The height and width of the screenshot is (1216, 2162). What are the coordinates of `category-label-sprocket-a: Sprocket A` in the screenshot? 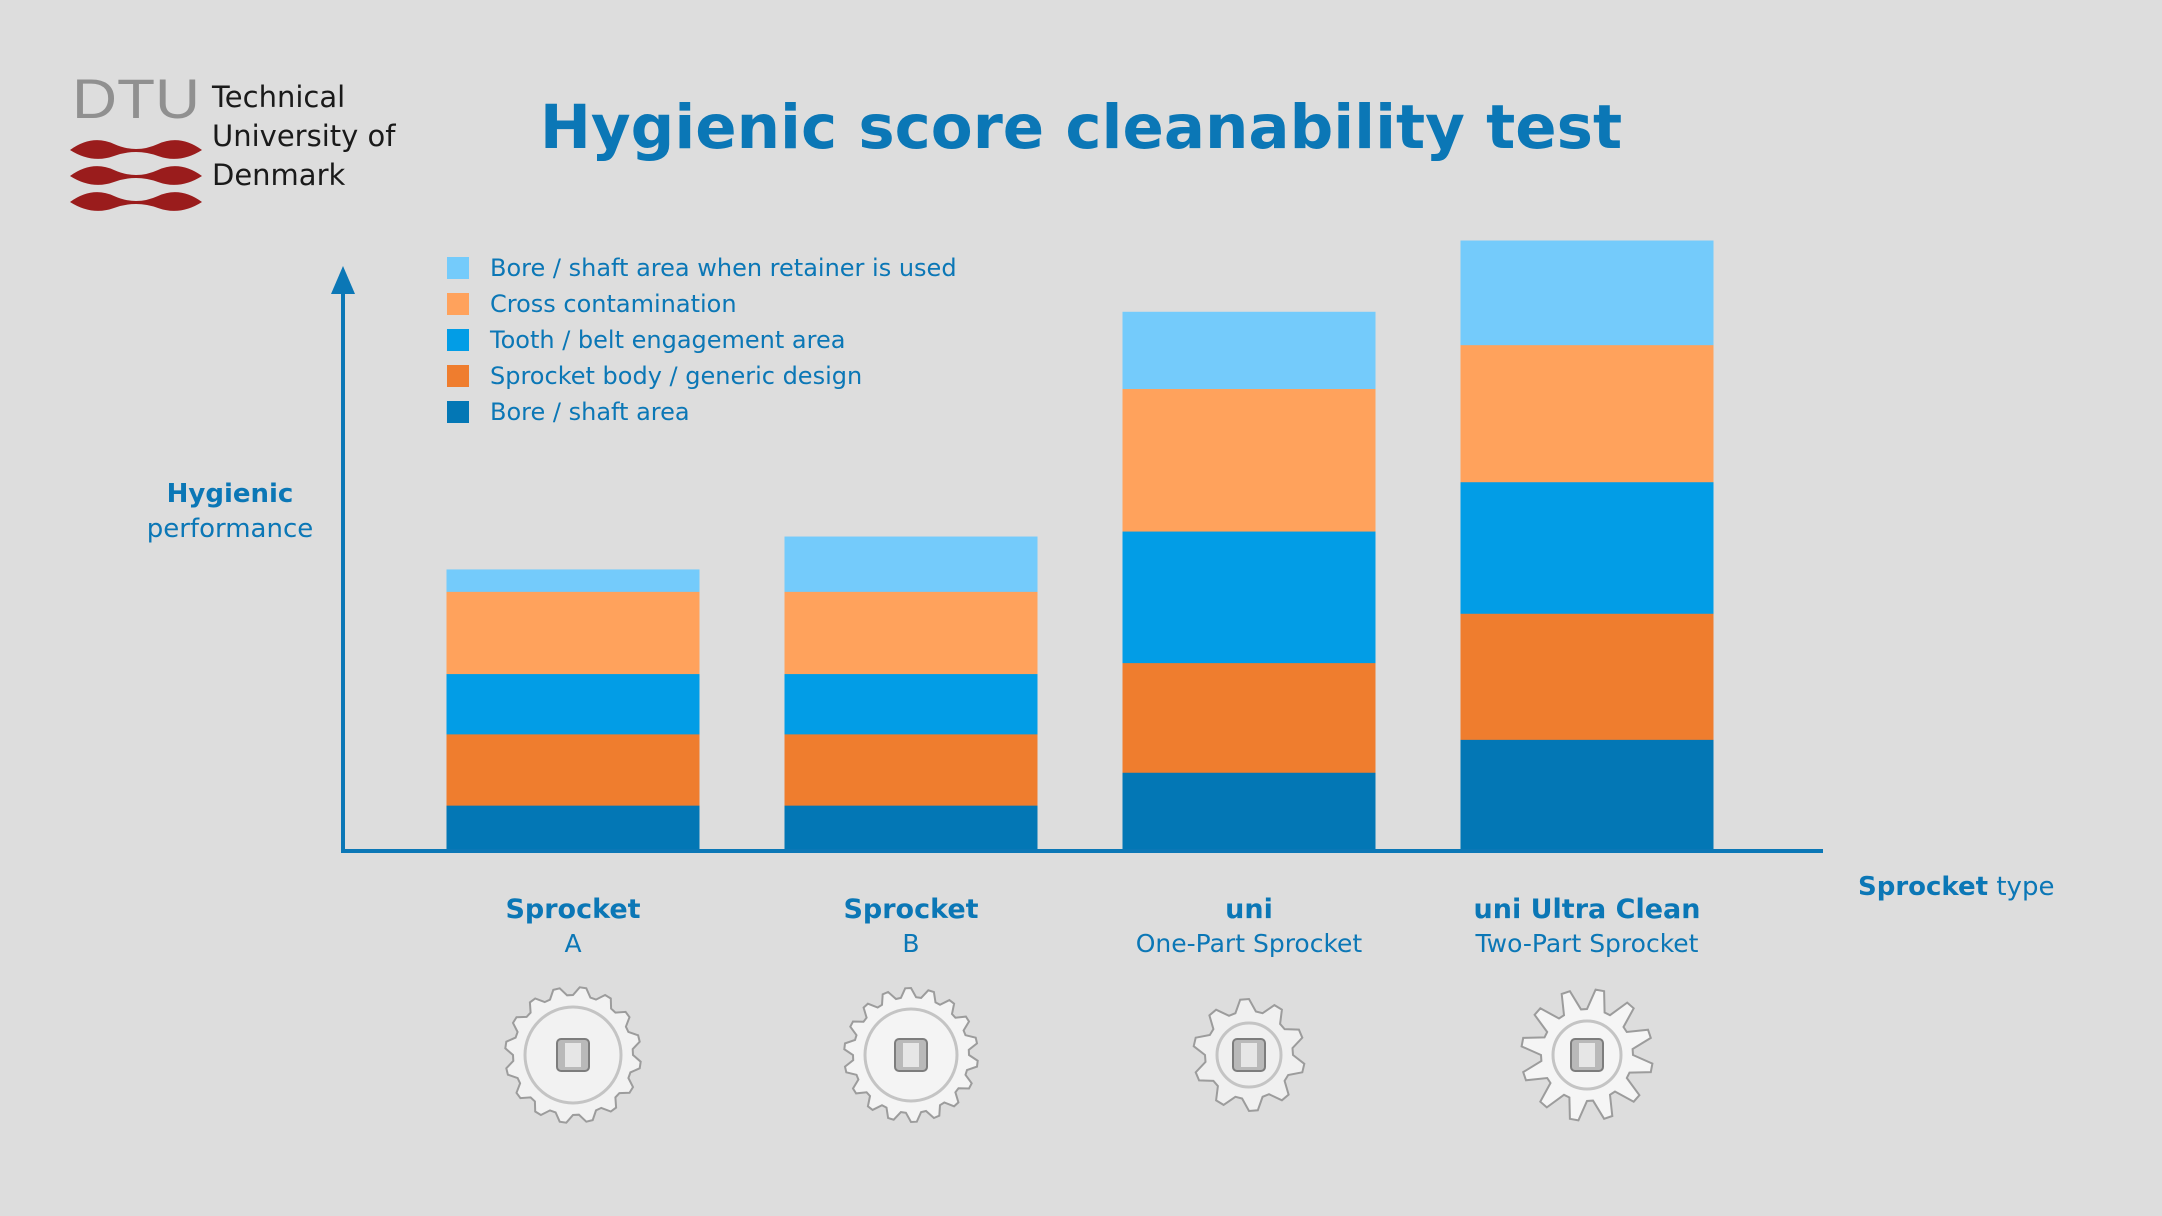 It's located at (573, 927).